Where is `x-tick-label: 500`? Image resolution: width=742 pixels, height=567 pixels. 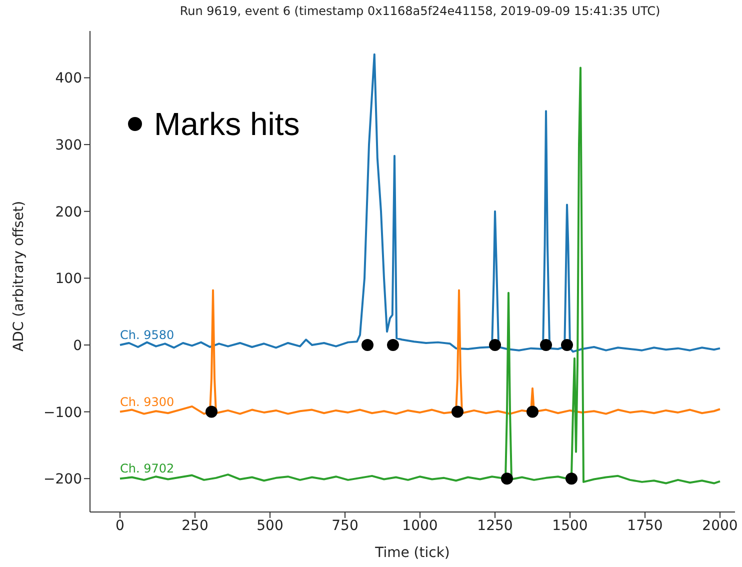 x-tick-label: 500 is located at coordinates (270, 526).